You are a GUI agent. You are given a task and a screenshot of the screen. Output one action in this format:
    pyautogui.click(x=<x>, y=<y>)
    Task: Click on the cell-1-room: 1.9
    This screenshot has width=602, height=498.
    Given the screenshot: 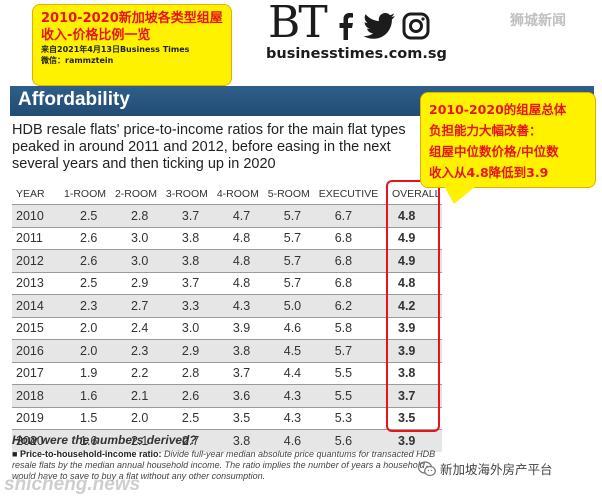 What is the action you would take?
    pyautogui.click(x=87, y=373)
    